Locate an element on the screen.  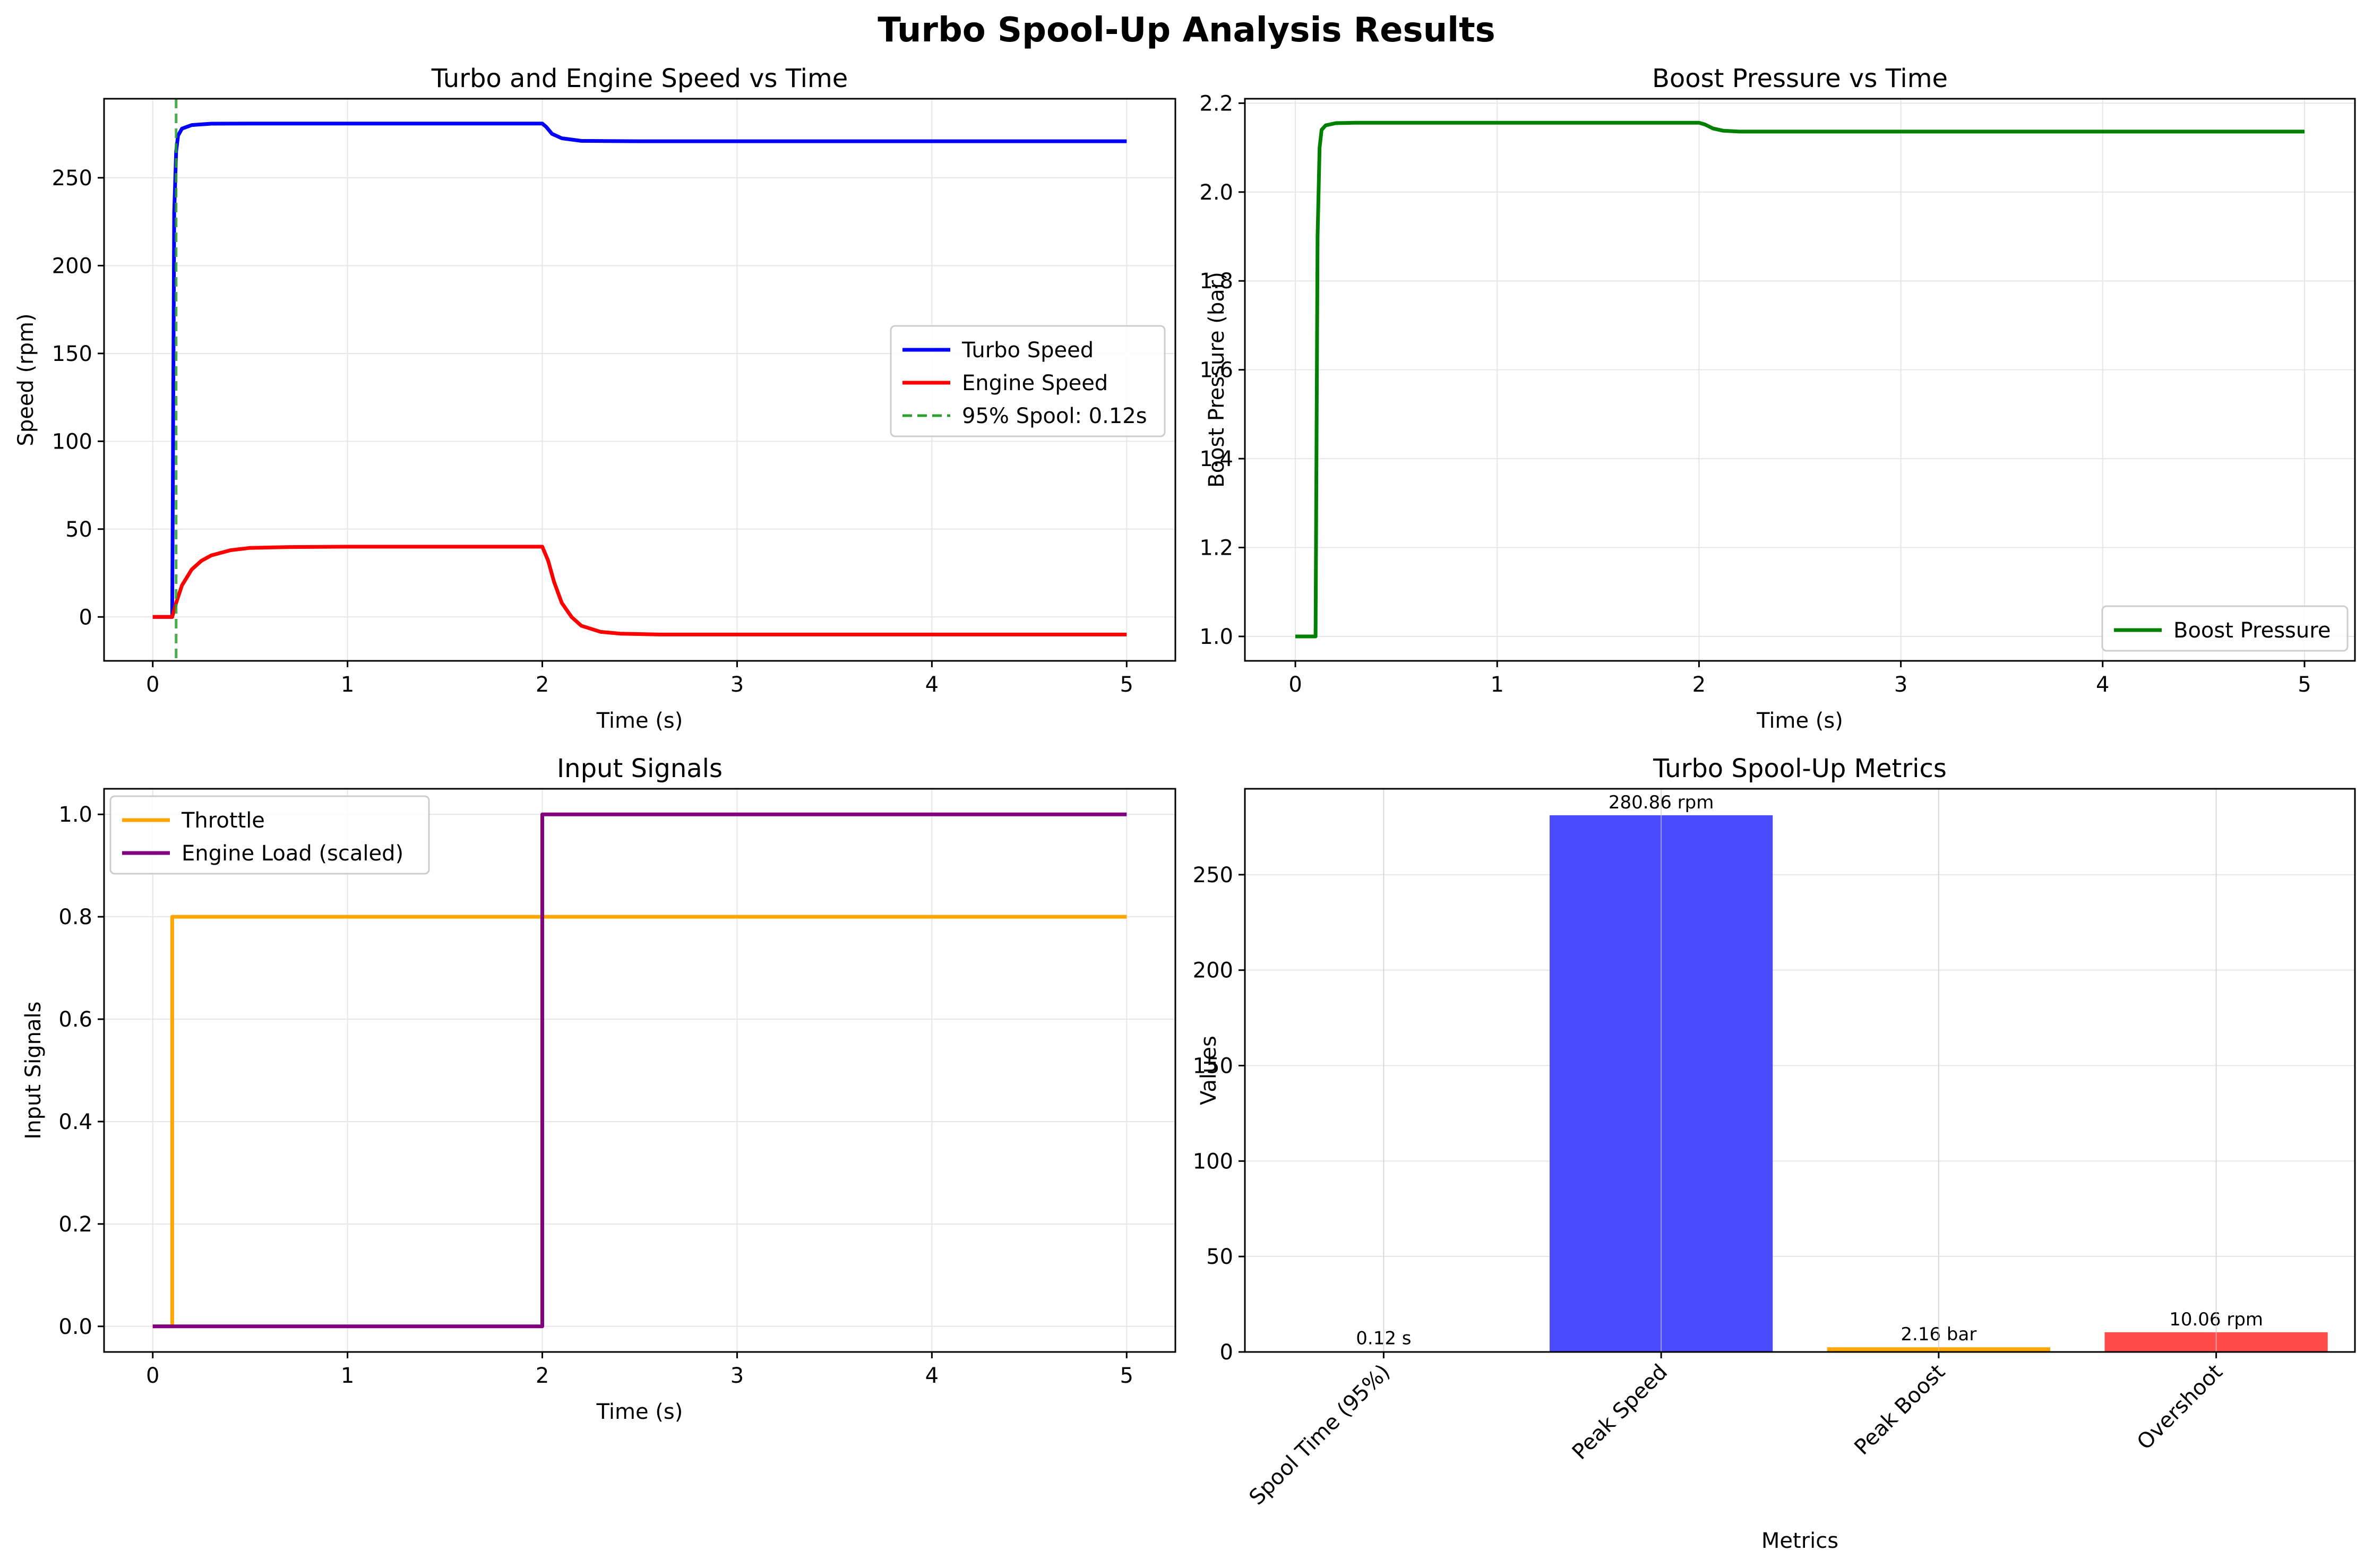
legend-label: Engine Speed is located at coordinates (1035, 383).